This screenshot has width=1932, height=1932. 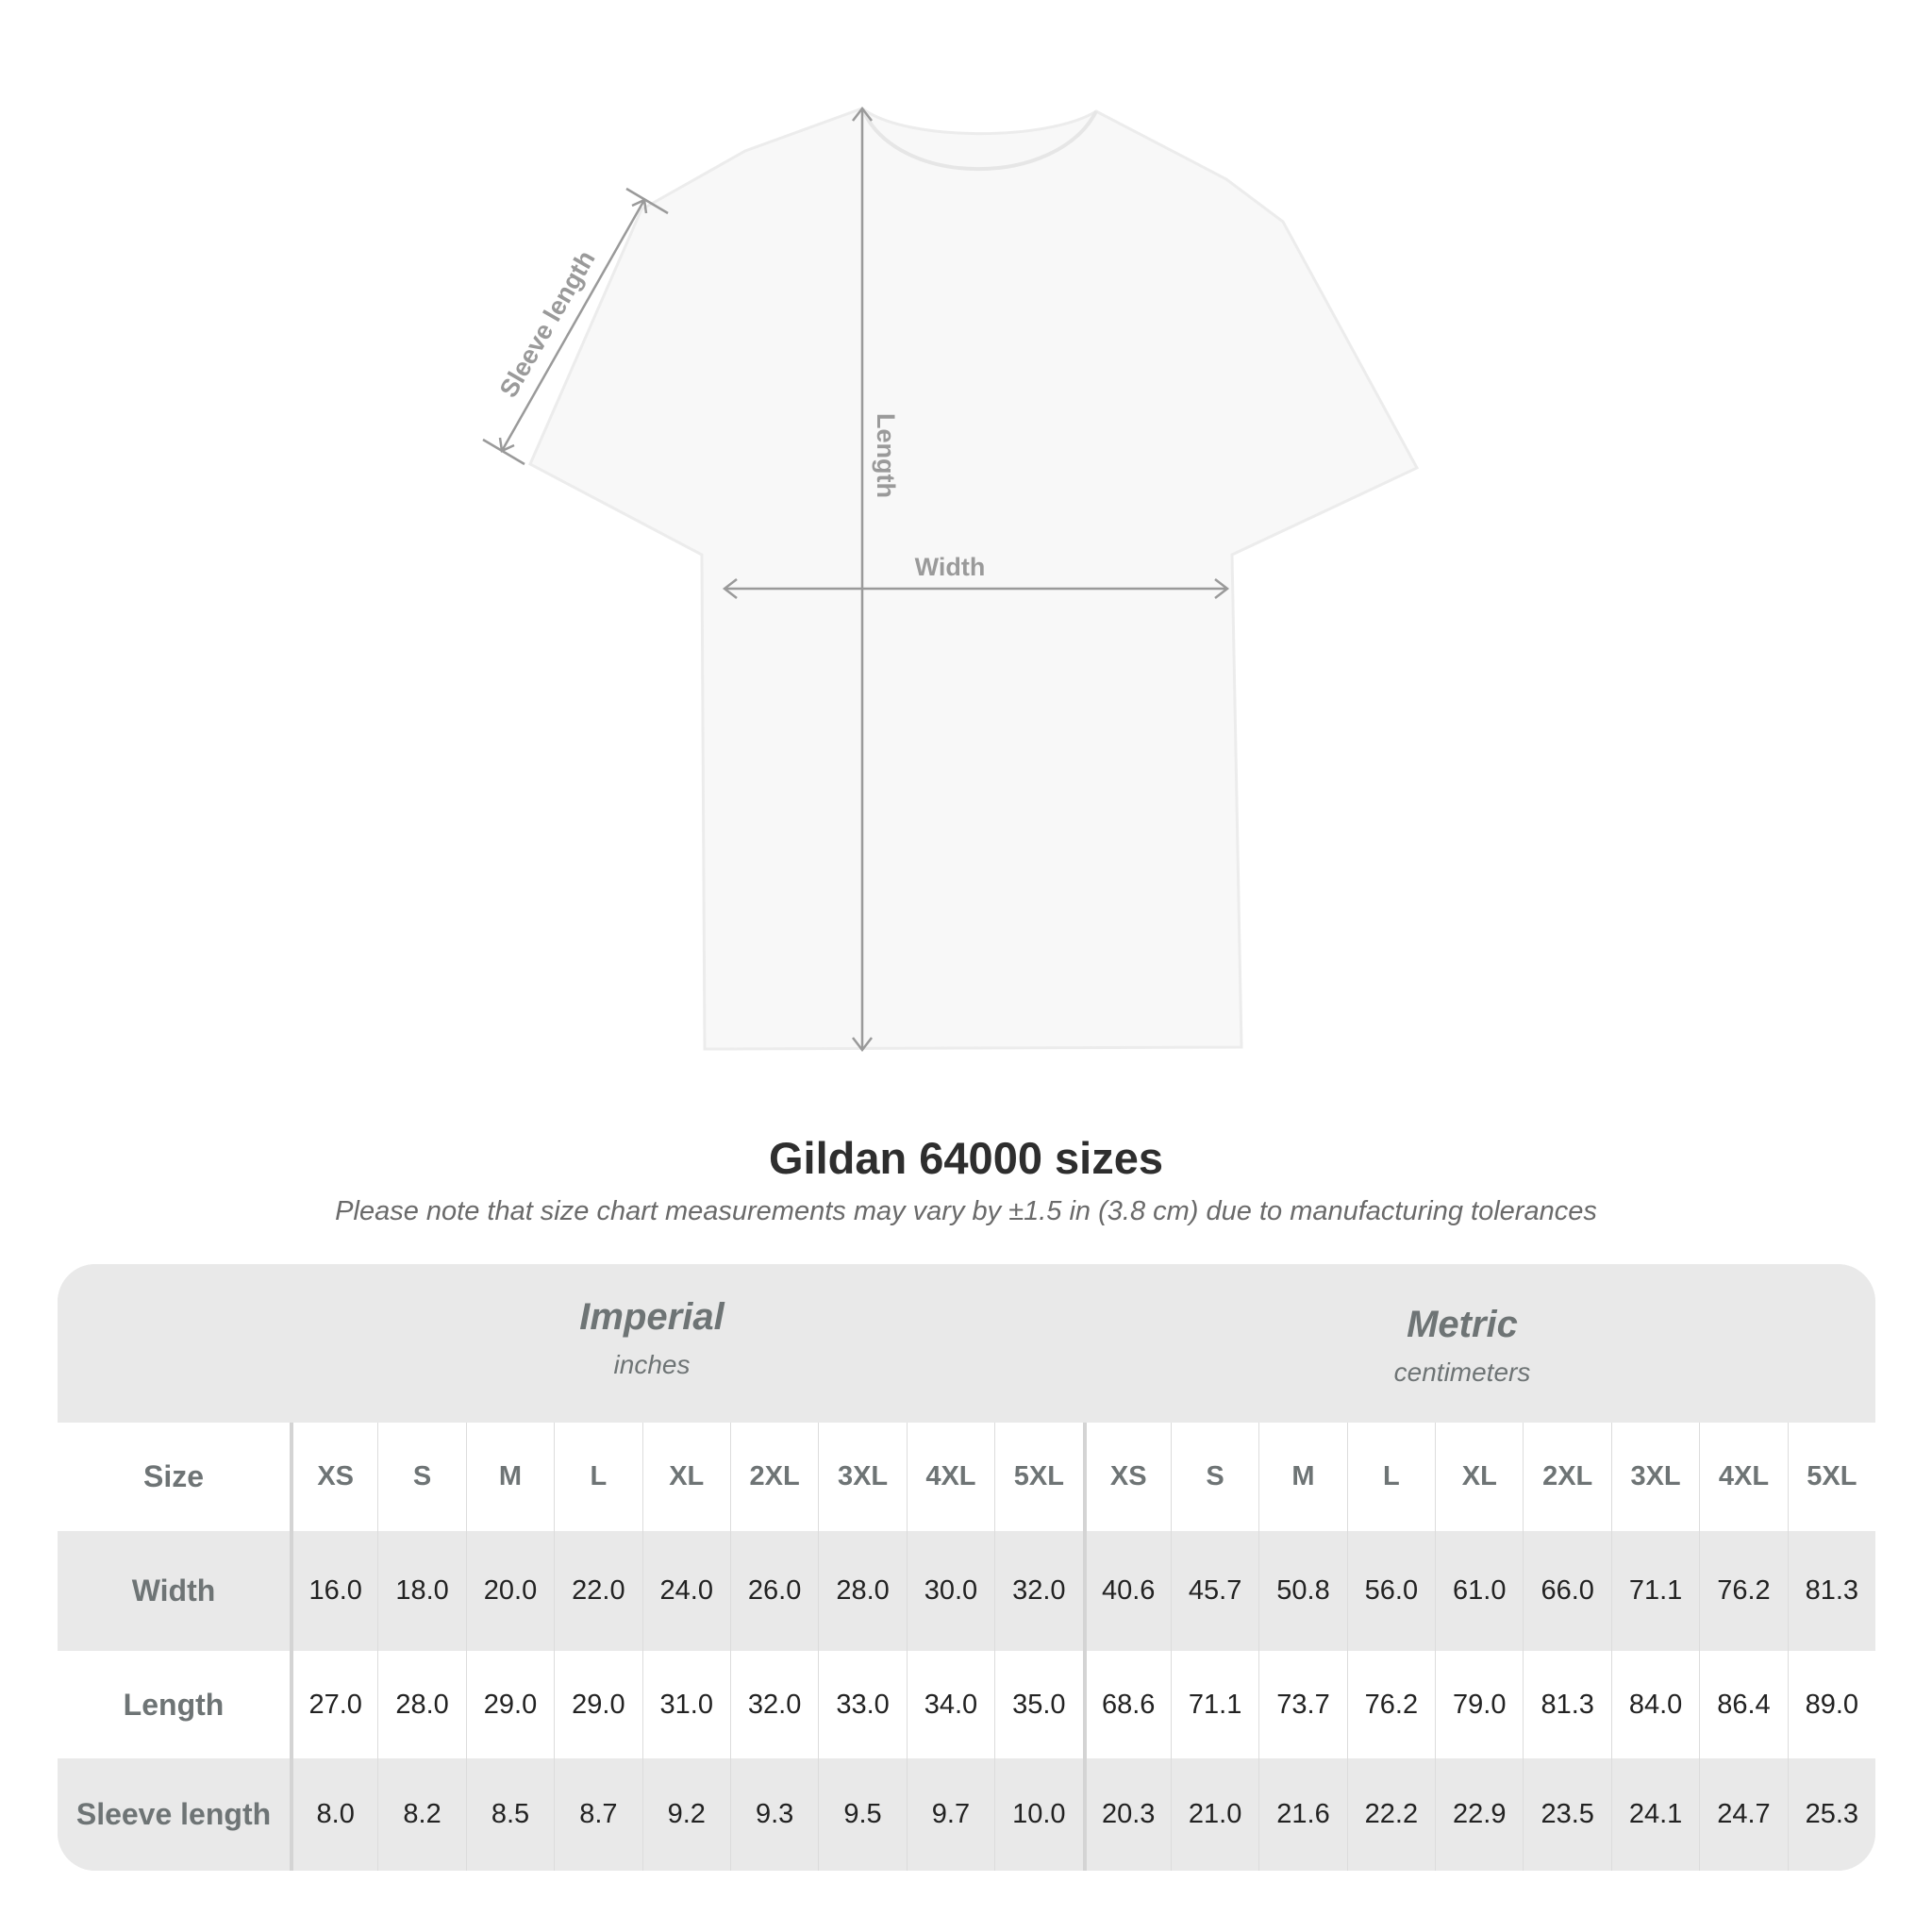 What do you see at coordinates (1302, 1814) in the screenshot?
I see `value-cell-metric: 21.6` at bounding box center [1302, 1814].